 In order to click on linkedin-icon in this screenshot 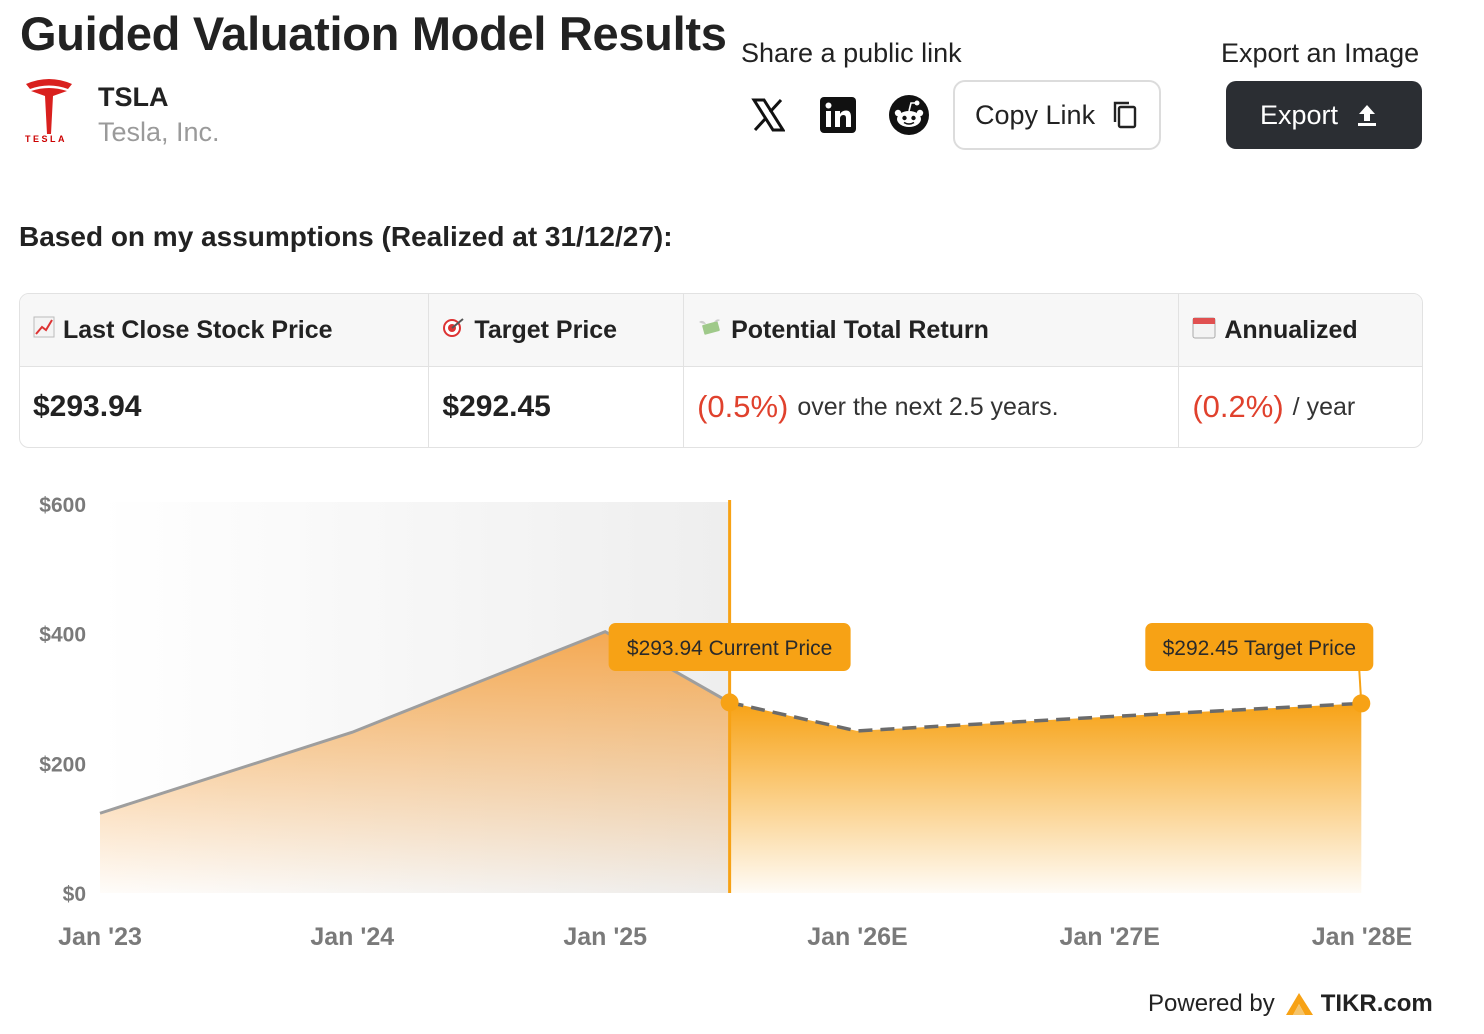, I will do `click(838, 115)`.